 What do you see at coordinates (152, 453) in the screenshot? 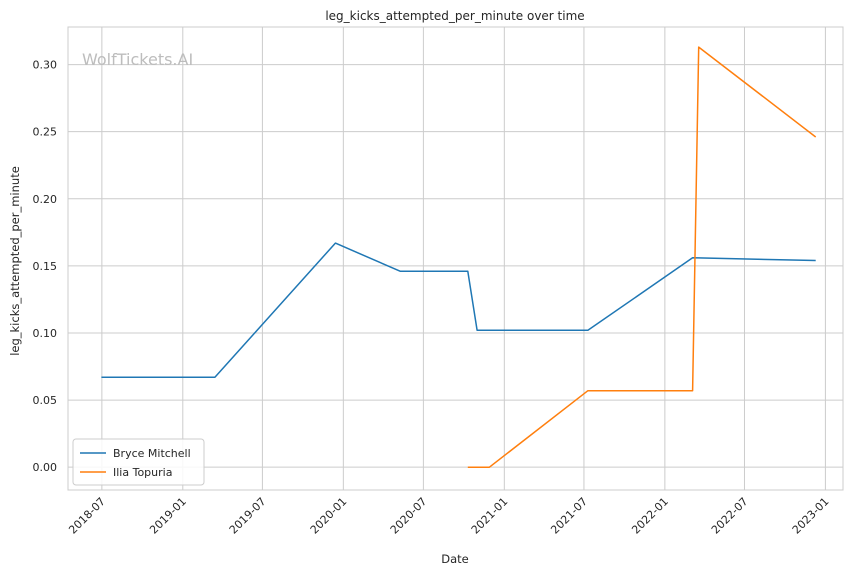
I see `legend-label-bryce-mitchell: Bryce Mitchell` at bounding box center [152, 453].